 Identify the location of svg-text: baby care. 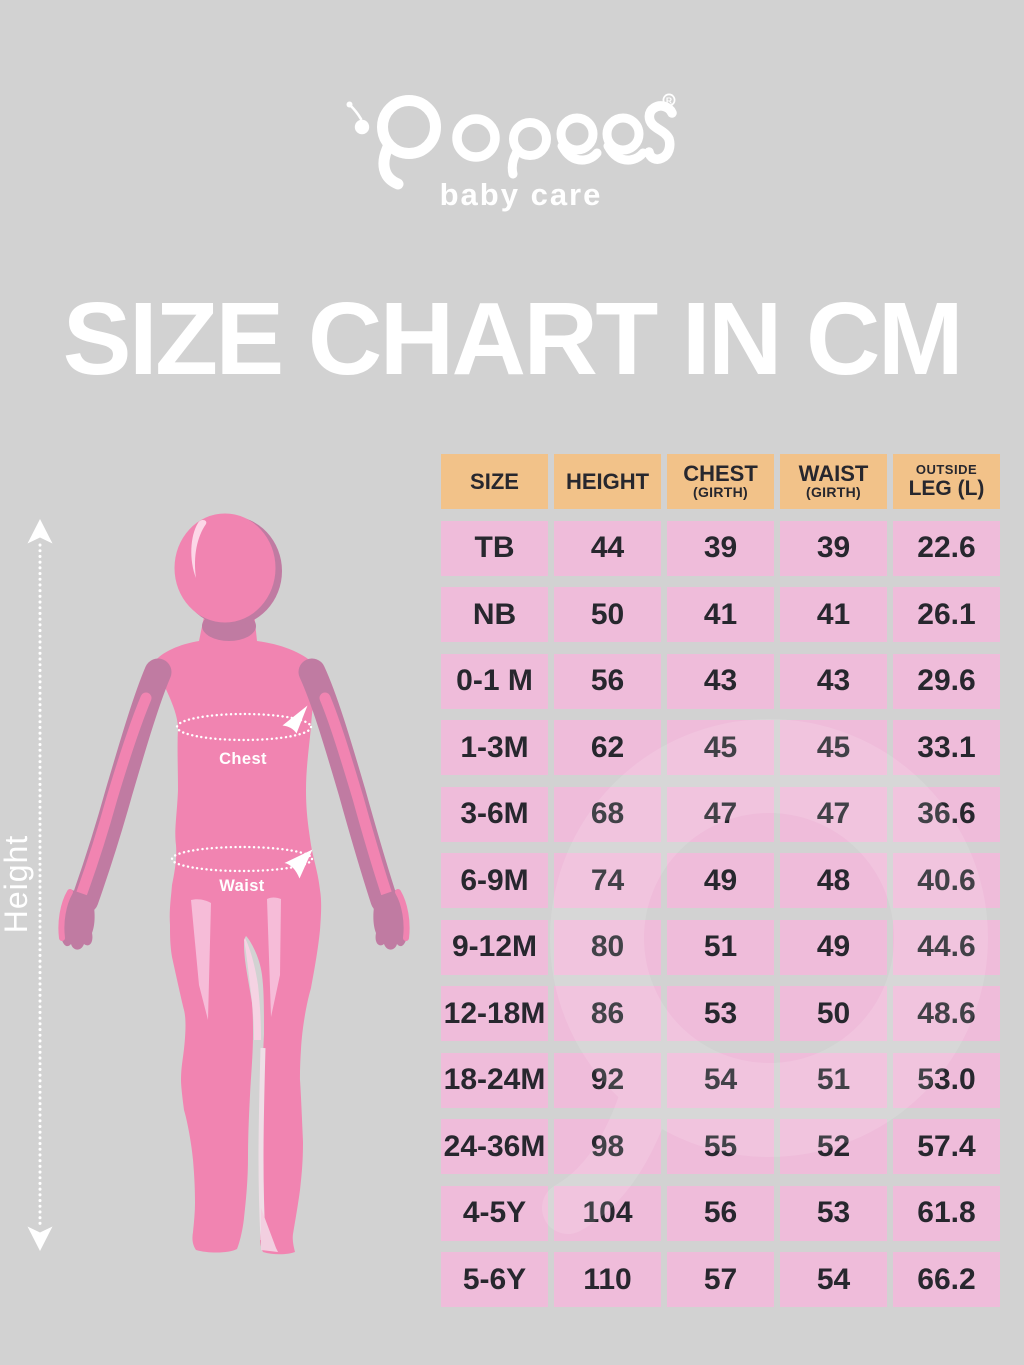
(521, 194).